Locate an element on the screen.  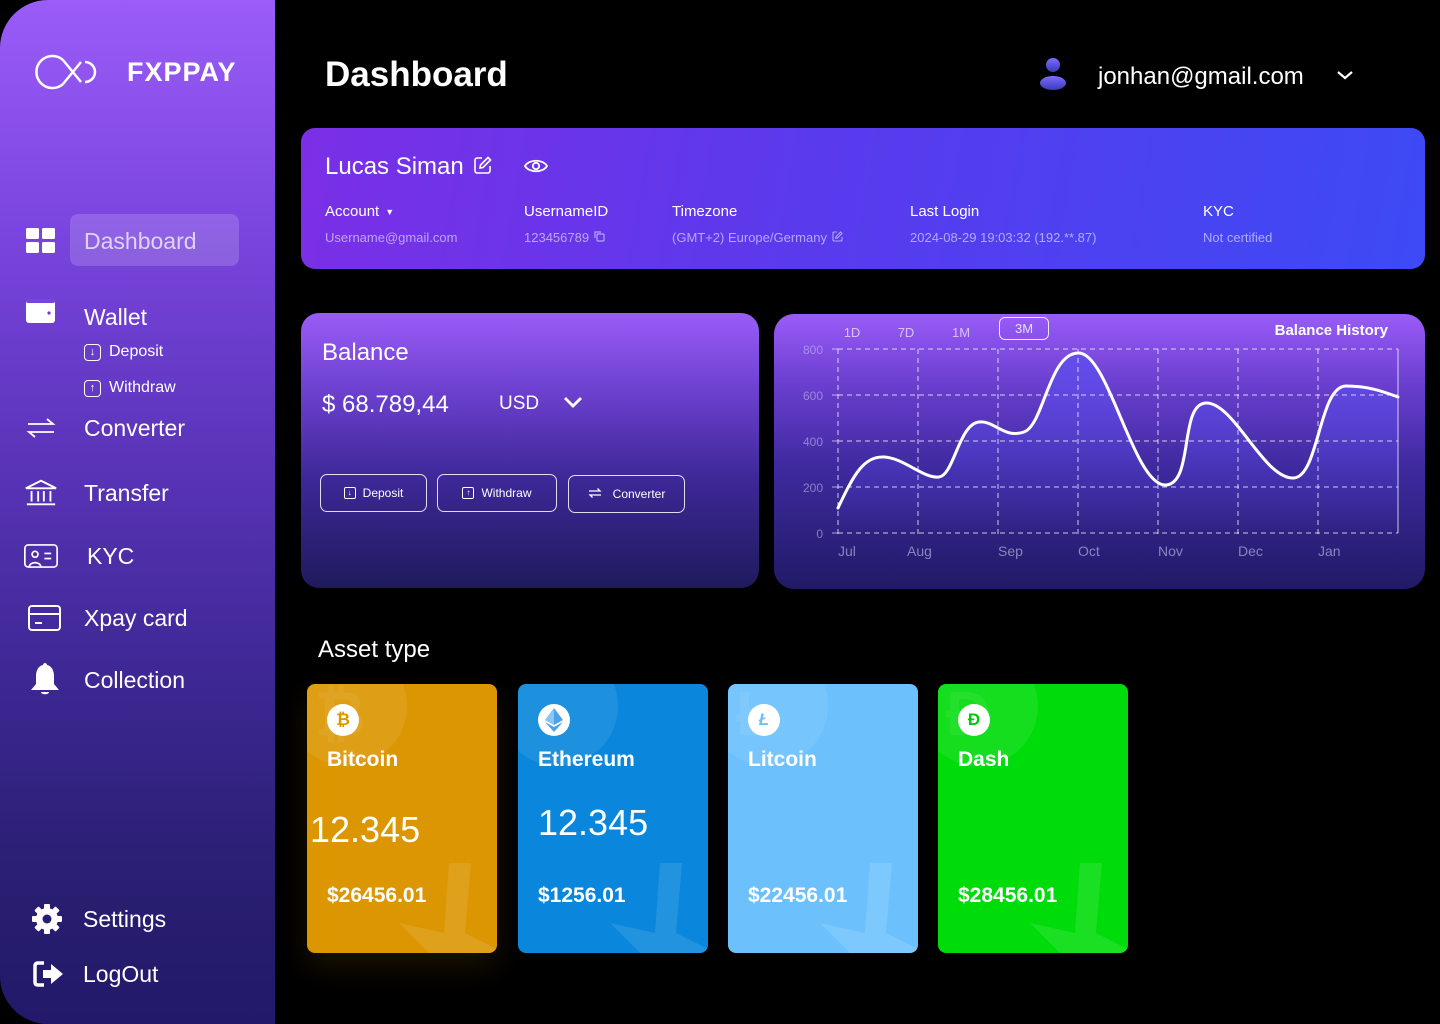
user-menu: jonhan@gmail.com is located at coordinates (1196, 76).